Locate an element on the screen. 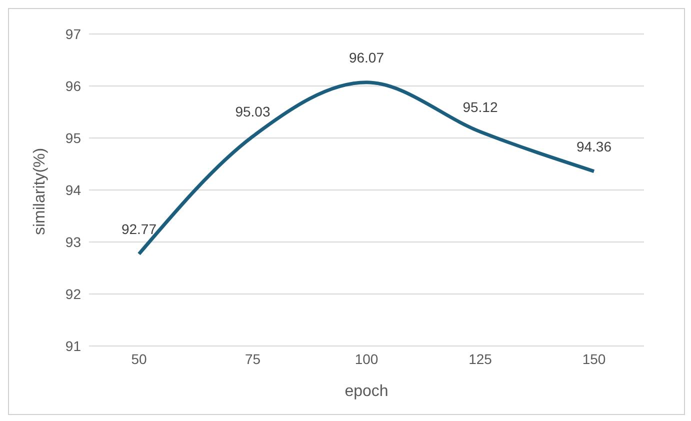 The width and height of the screenshot is (691, 421). y-tick-label: 97 is located at coordinates (73, 34).